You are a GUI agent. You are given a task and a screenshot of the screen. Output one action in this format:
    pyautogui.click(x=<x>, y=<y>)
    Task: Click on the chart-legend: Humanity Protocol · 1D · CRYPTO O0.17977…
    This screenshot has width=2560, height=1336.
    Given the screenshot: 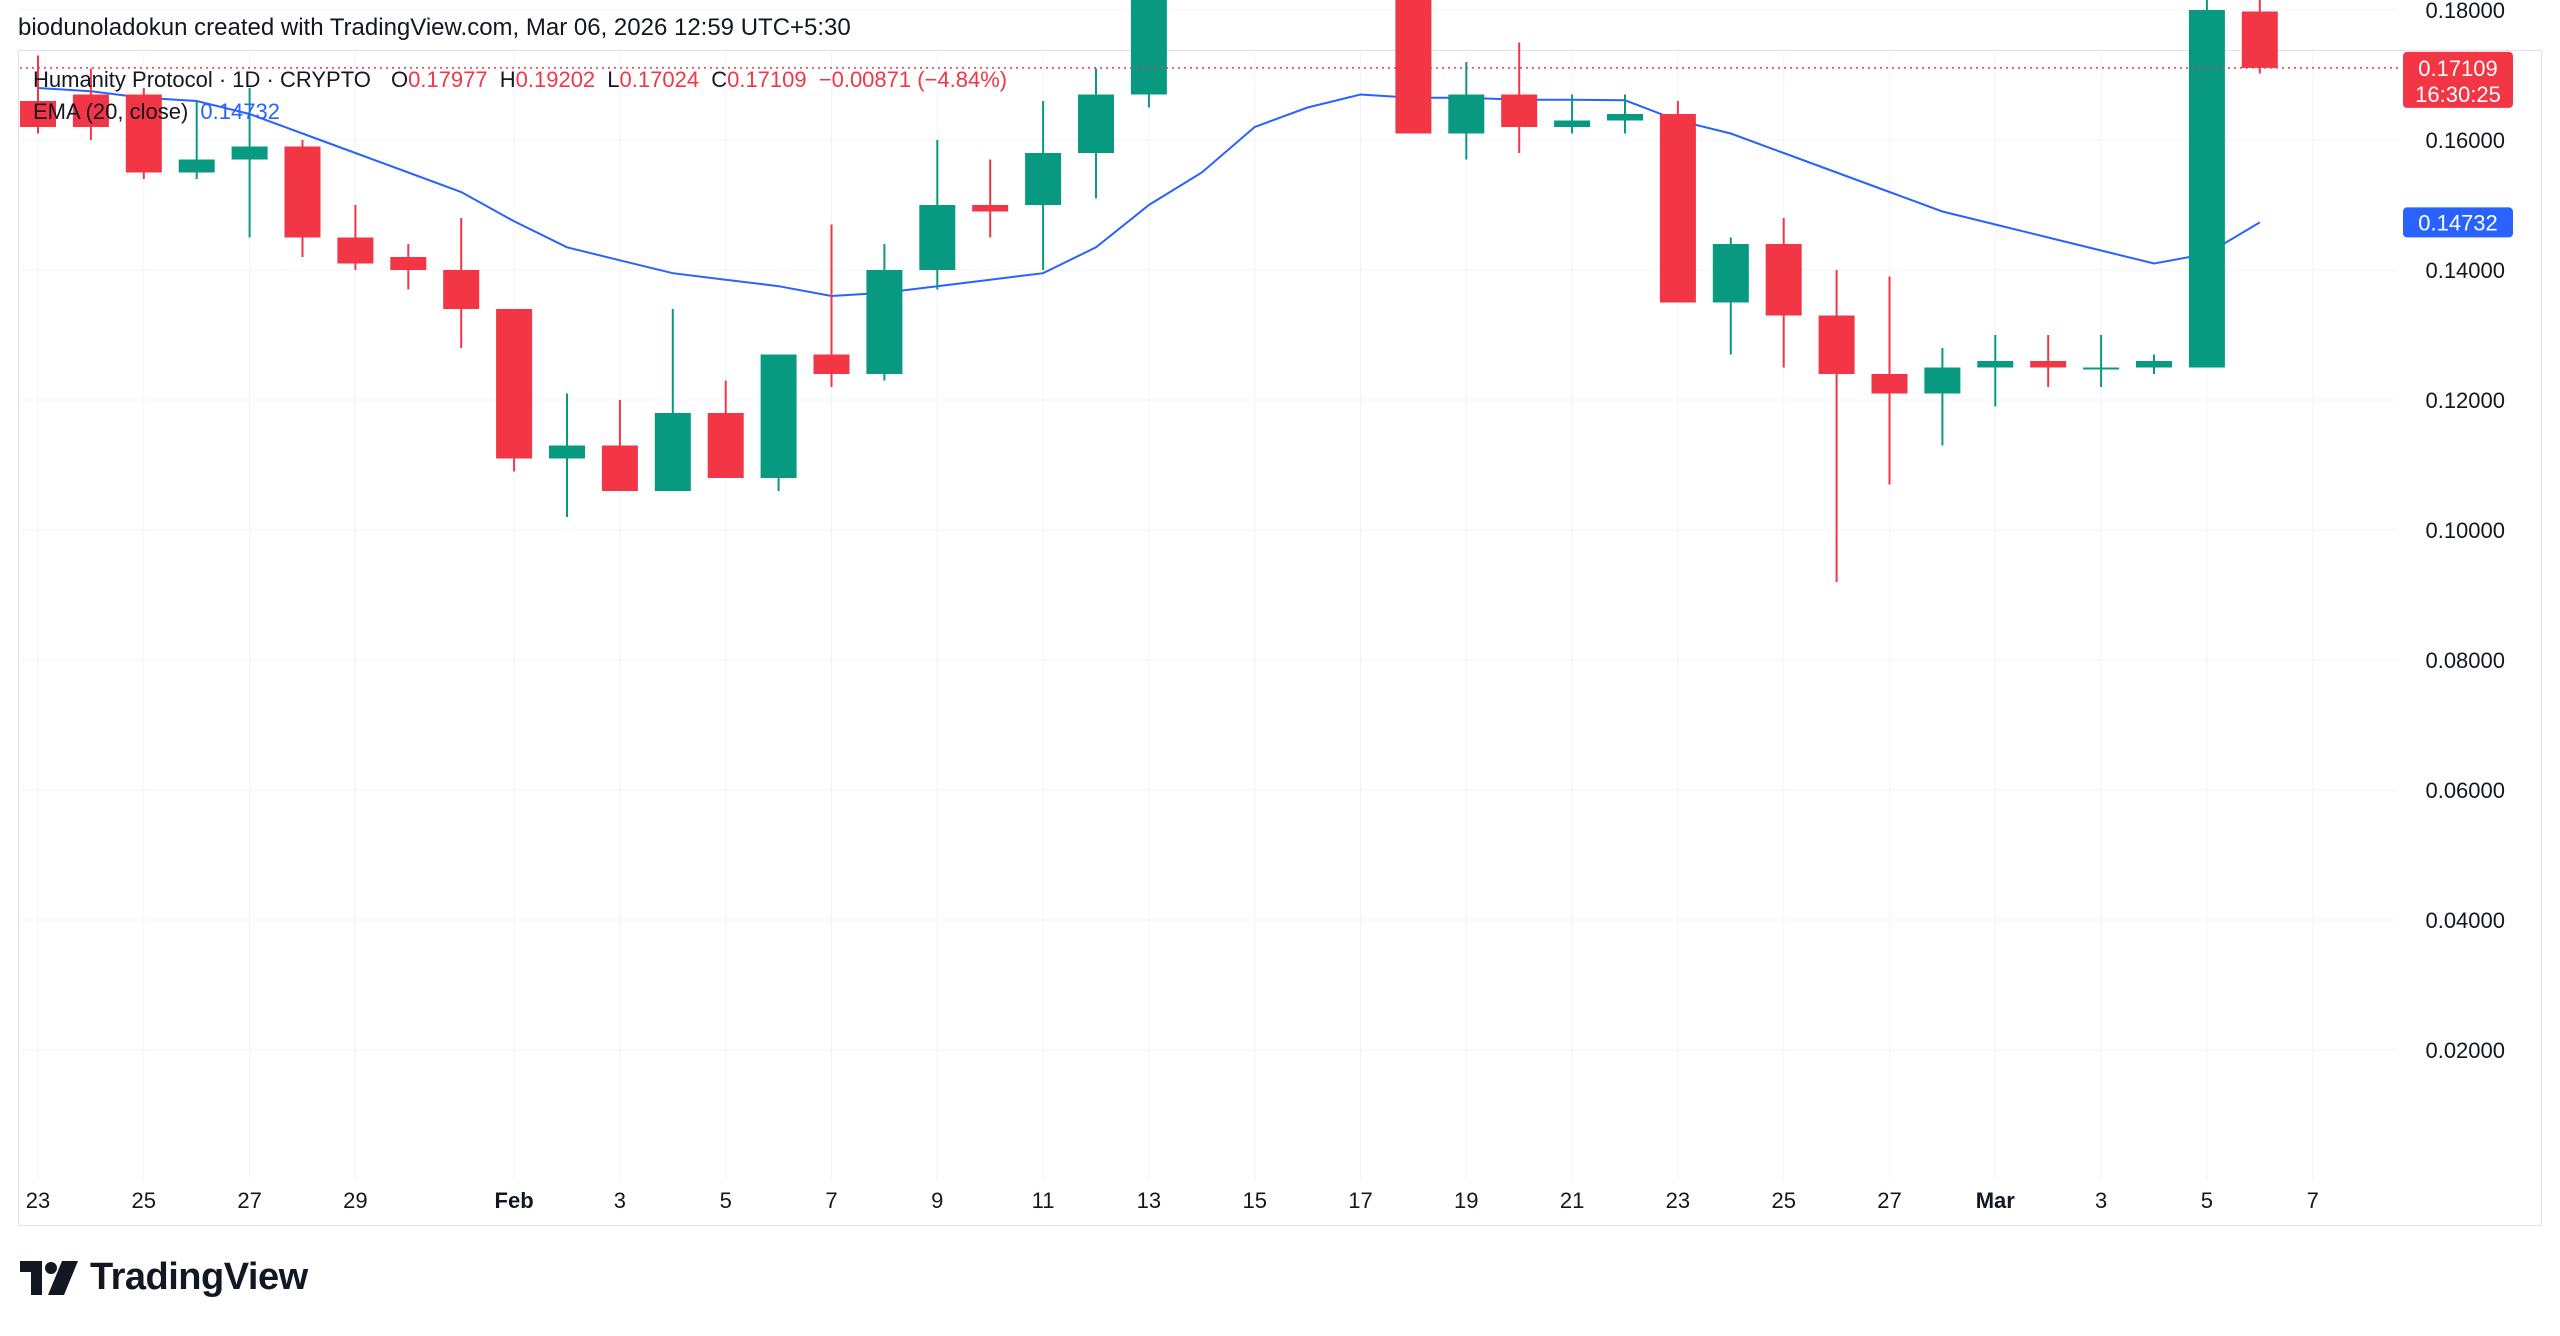 What is the action you would take?
    pyautogui.click(x=523, y=96)
    